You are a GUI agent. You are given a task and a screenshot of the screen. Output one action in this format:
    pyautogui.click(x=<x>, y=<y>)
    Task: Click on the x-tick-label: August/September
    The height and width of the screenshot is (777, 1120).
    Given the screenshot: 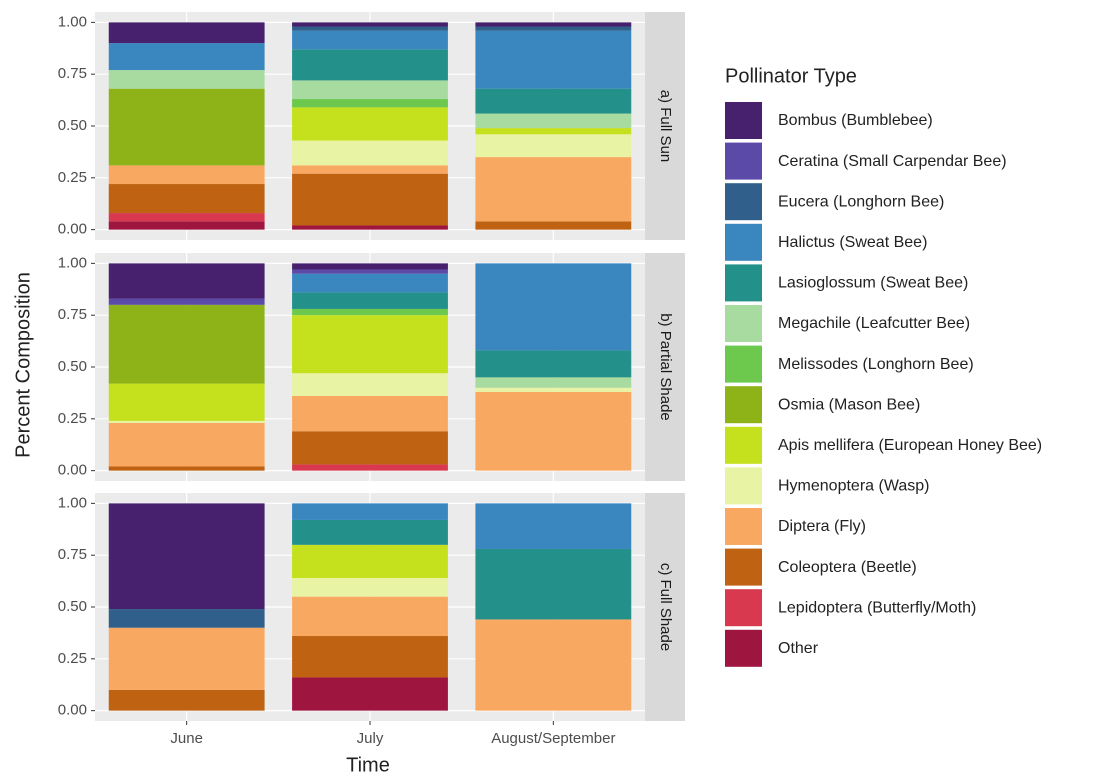 What is the action you would take?
    pyautogui.click(x=553, y=738)
    